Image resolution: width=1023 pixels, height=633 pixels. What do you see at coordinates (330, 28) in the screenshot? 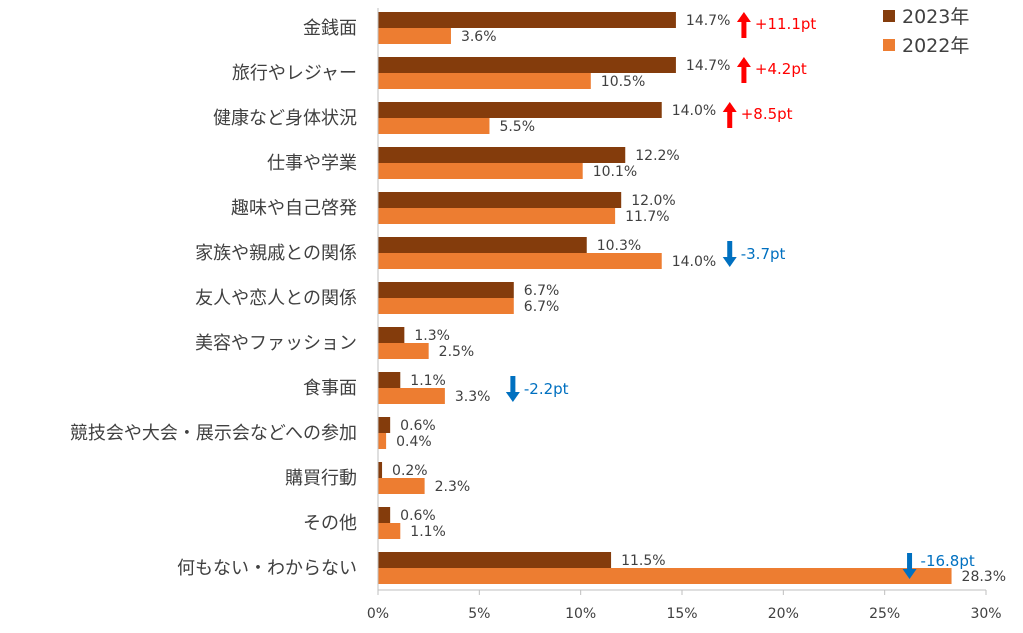
I see `category-label: 金銭面` at bounding box center [330, 28].